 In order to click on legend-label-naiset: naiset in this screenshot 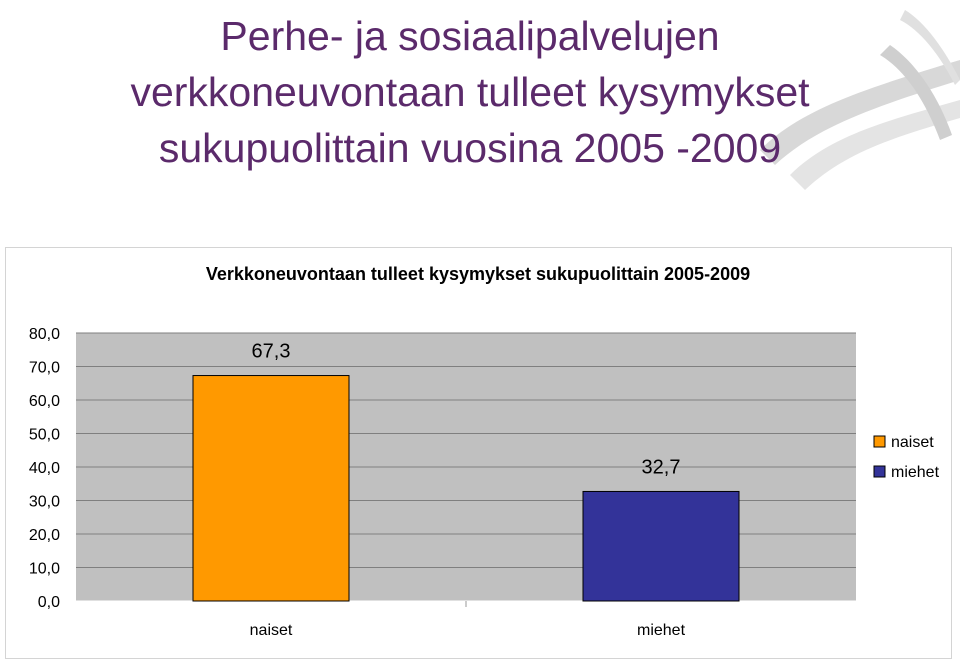, I will do `click(912, 442)`.